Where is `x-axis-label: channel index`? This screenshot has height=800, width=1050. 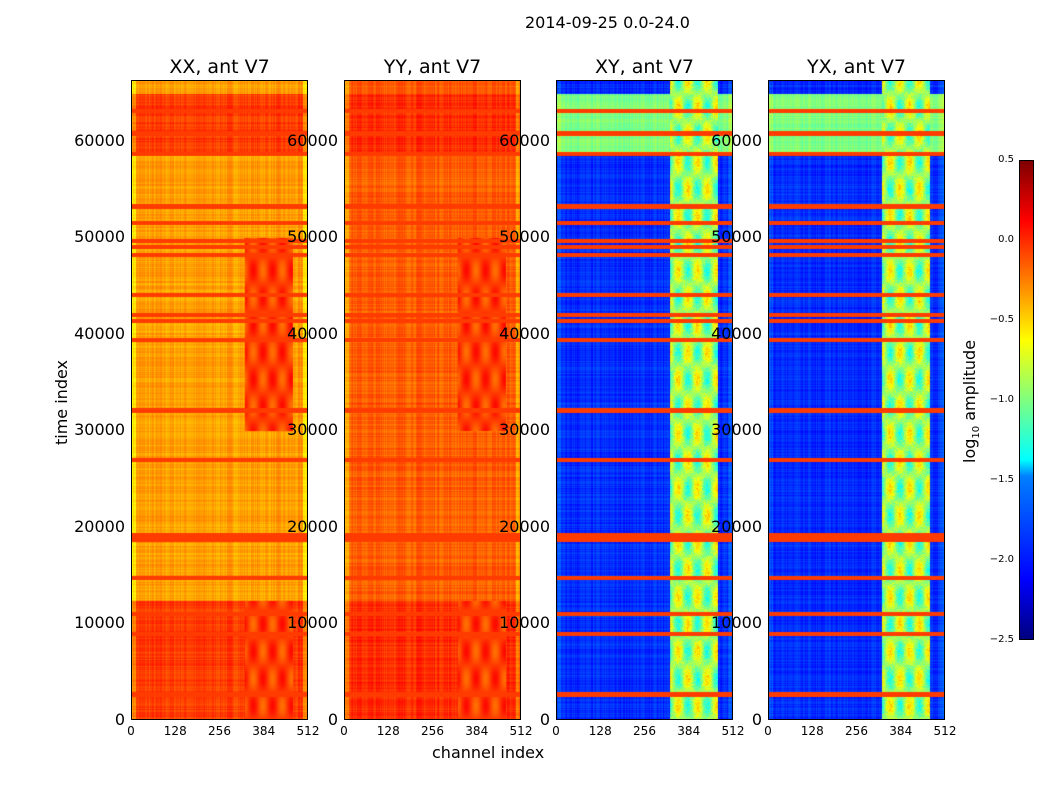
x-axis-label: channel index is located at coordinates (488, 752).